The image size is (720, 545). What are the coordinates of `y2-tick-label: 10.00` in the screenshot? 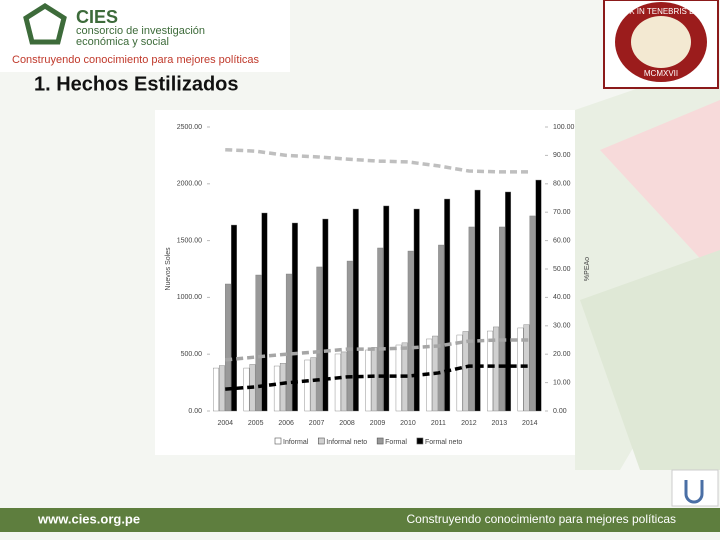 It's located at (562, 382).